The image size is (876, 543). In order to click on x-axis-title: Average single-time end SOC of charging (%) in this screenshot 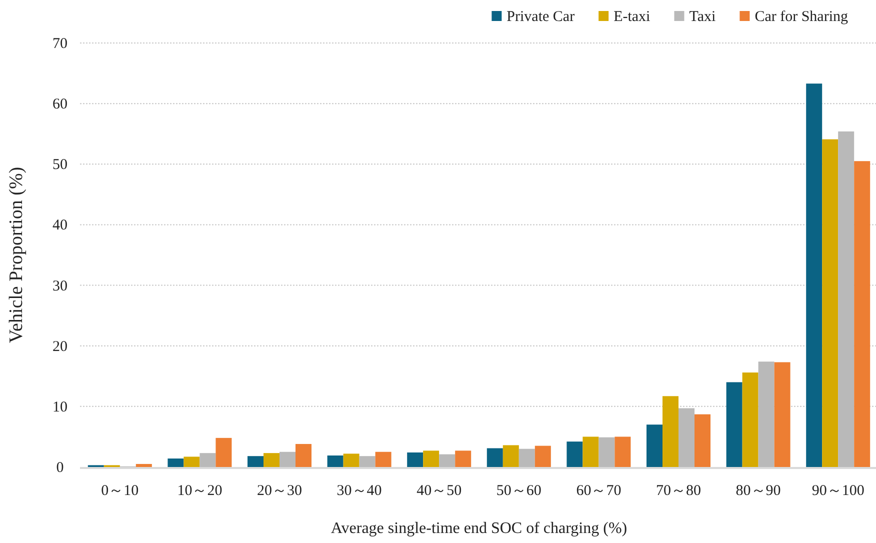, I will do `click(479, 528)`.